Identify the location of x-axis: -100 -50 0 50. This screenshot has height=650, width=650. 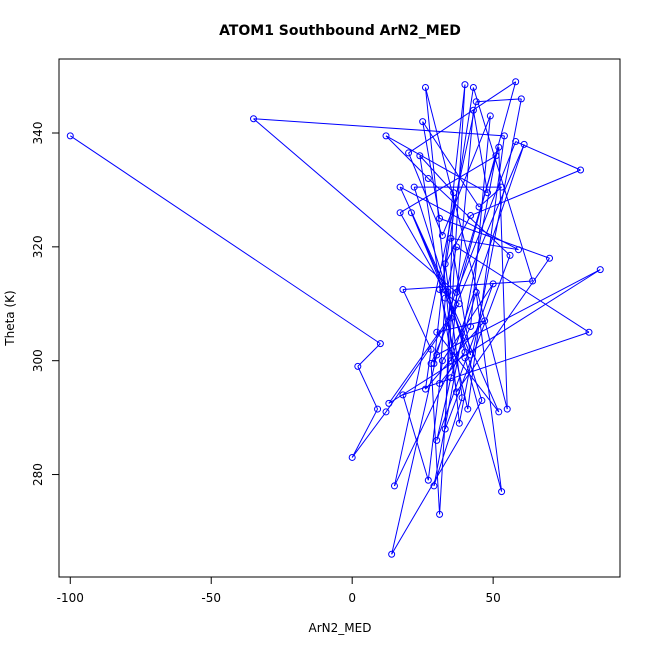
(279, 591).